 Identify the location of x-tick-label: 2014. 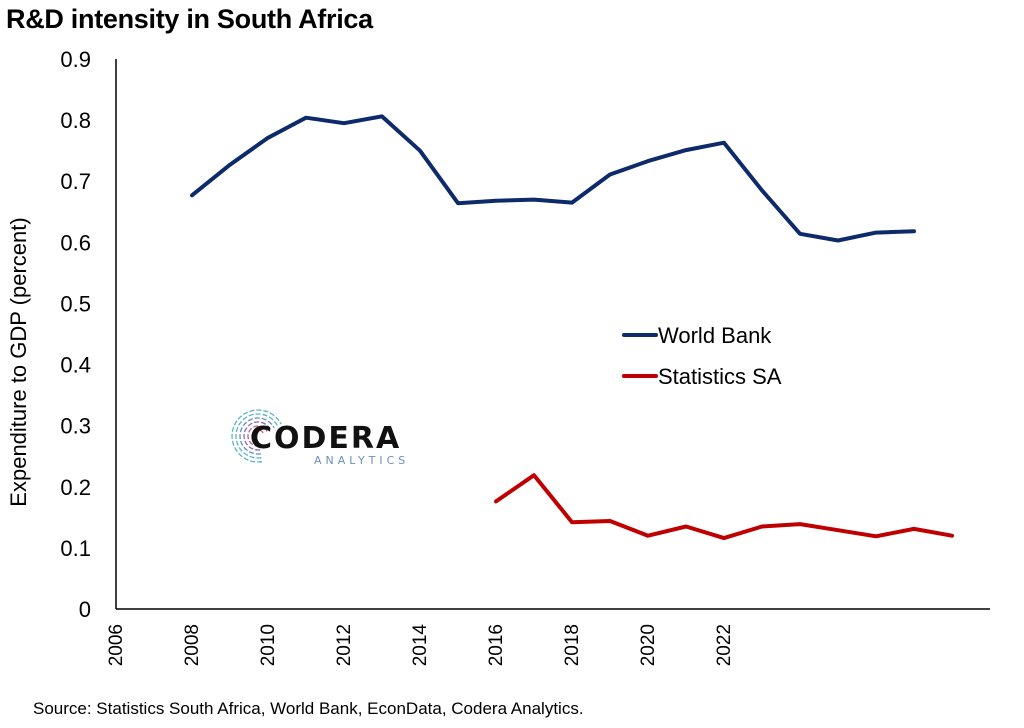
(420, 645).